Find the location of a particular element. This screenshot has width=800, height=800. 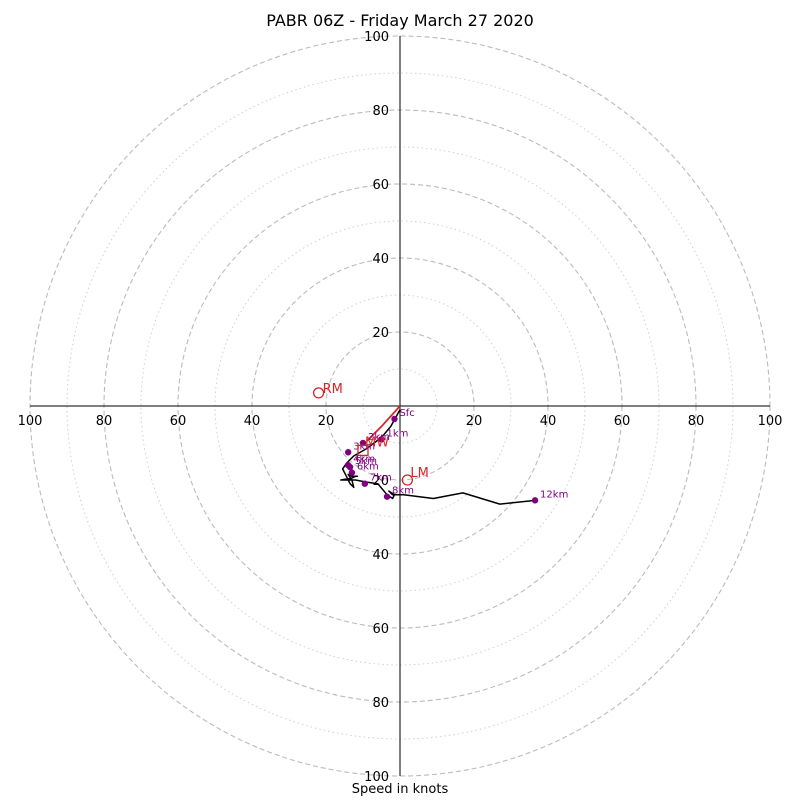

chart-title: PABR 06Z - Friday March 27 2020 is located at coordinates (400, 20).